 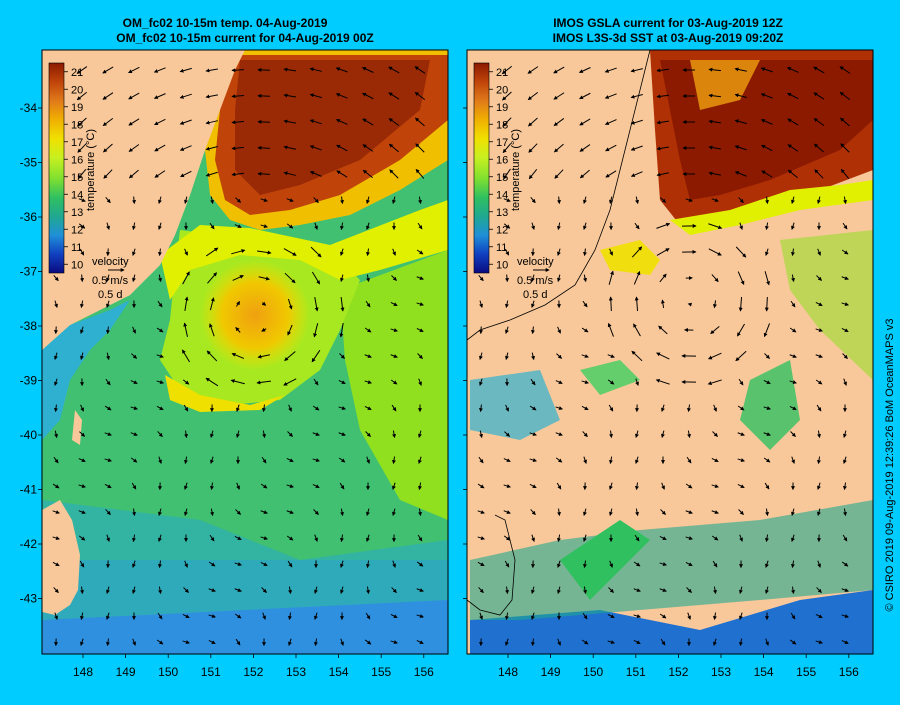 What do you see at coordinates (29, 163) in the screenshot?
I see `latitude-label: -35` at bounding box center [29, 163].